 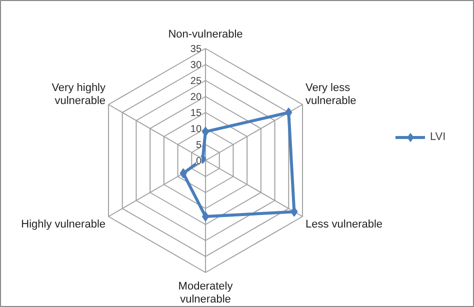 What do you see at coordinates (196, 49) in the screenshot?
I see `y-tick-label: 35` at bounding box center [196, 49].